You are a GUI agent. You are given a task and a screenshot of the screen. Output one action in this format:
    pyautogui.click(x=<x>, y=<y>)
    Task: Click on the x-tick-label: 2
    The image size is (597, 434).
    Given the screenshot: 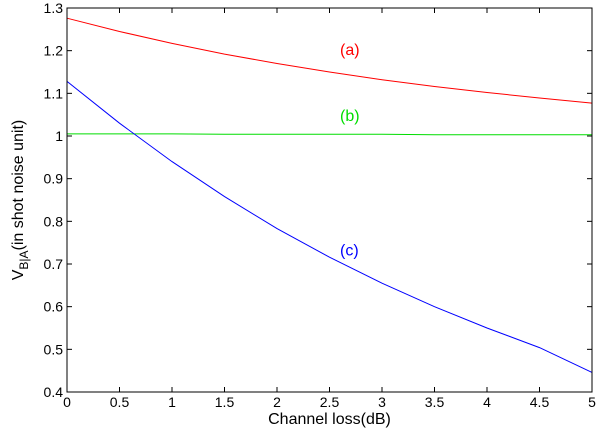 What is the action you would take?
    pyautogui.click(x=277, y=402)
    